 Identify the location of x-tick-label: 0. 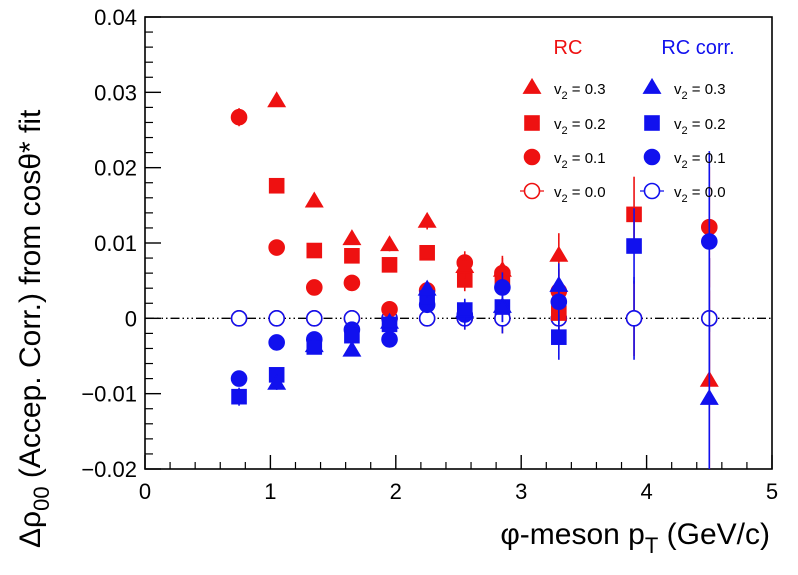
(145, 491).